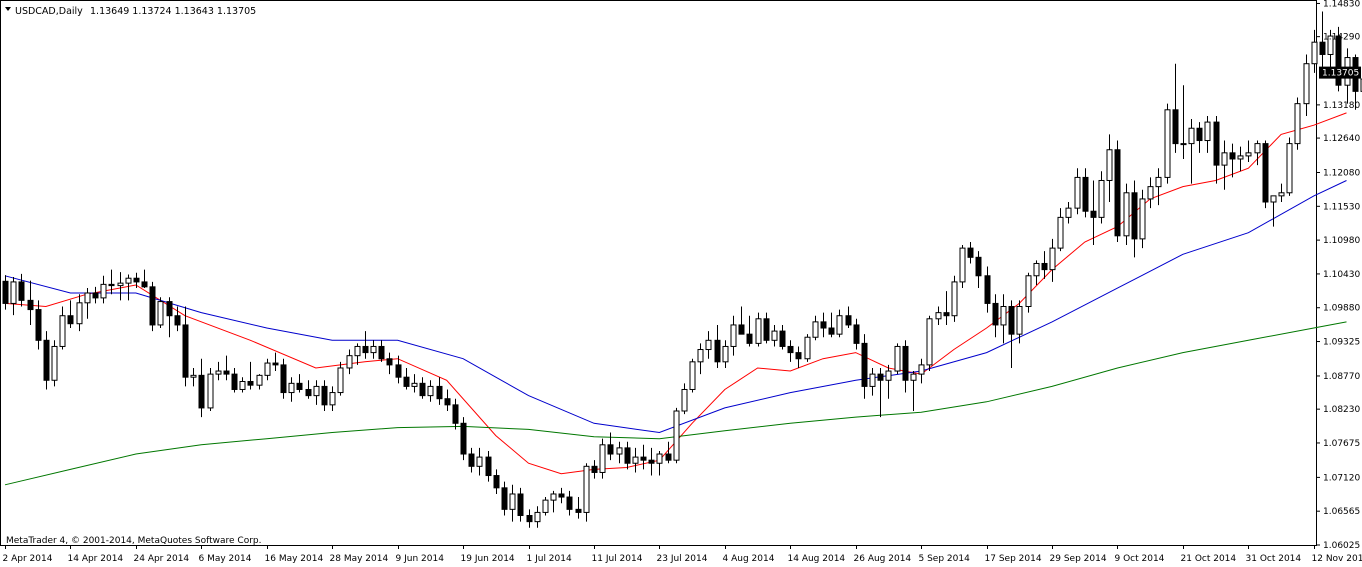 The width and height of the screenshot is (1362, 567). I want to click on time-tick-label: 23 Jul 2014, so click(682, 559).